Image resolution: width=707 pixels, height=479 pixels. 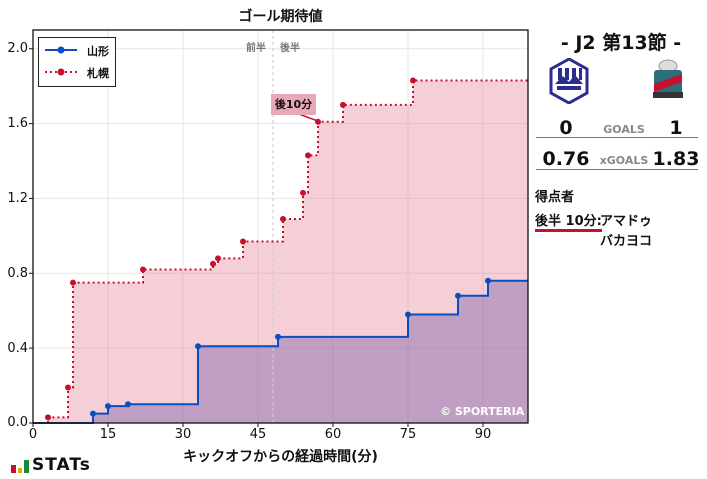 What do you see at coordinates (256, 48) in the screenshot?
I see `first-half-label: 前半` at bounding box center [256, 48].